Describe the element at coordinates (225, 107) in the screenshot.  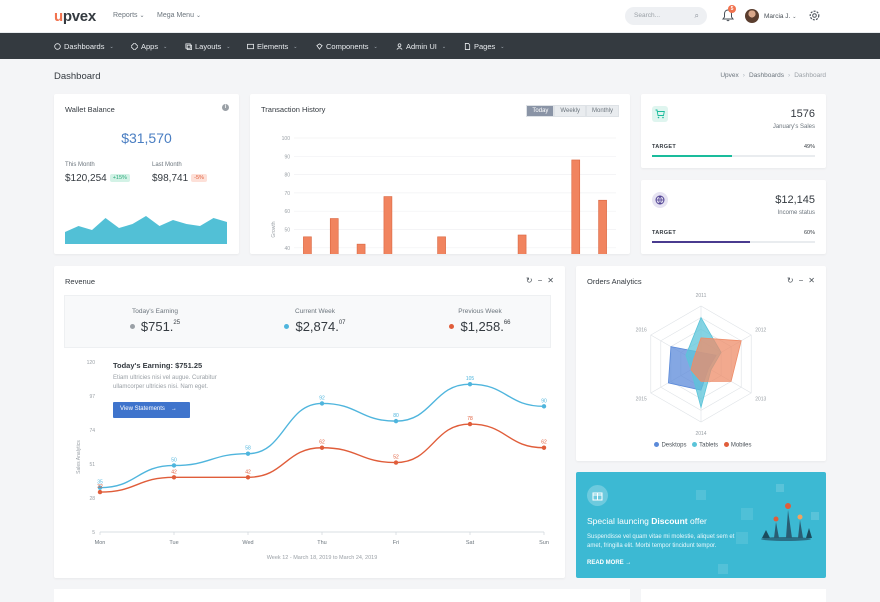
I see `info-icon: i` at that location.